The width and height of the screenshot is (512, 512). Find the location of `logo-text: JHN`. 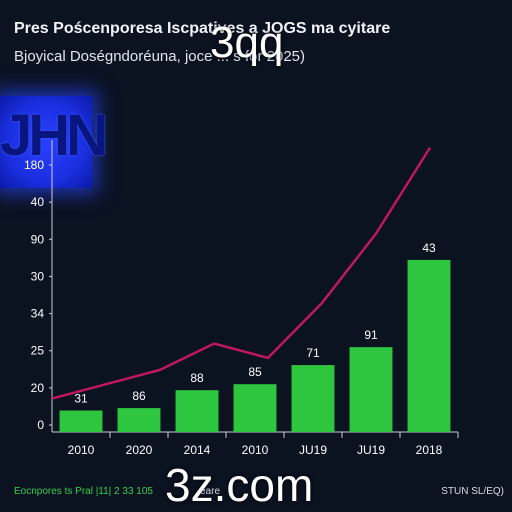

logo-text: JHN is located at coordinates (54, 135).